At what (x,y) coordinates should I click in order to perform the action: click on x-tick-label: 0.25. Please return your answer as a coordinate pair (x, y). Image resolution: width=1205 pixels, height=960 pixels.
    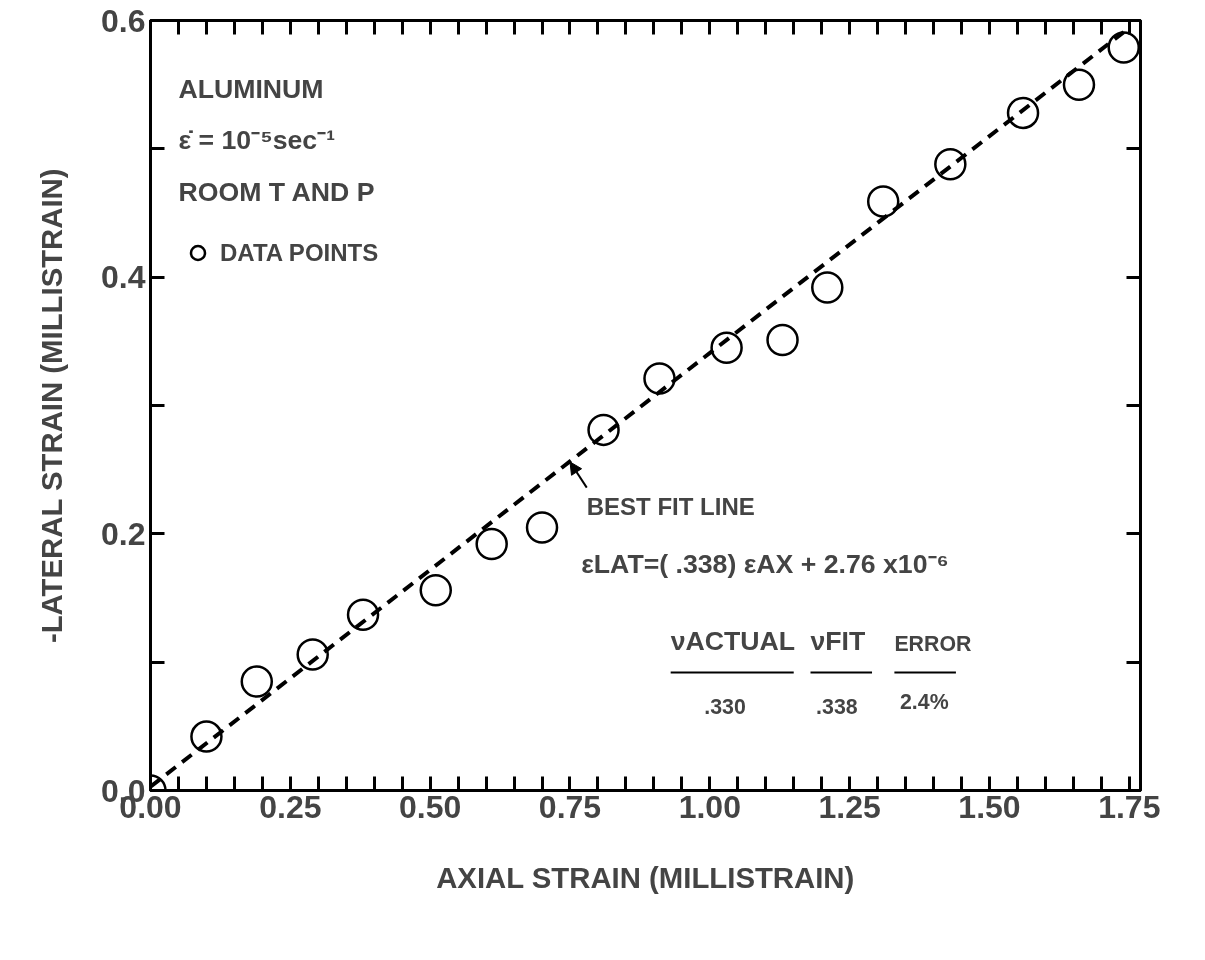
    Looking at the image, I should click on (290, 806).